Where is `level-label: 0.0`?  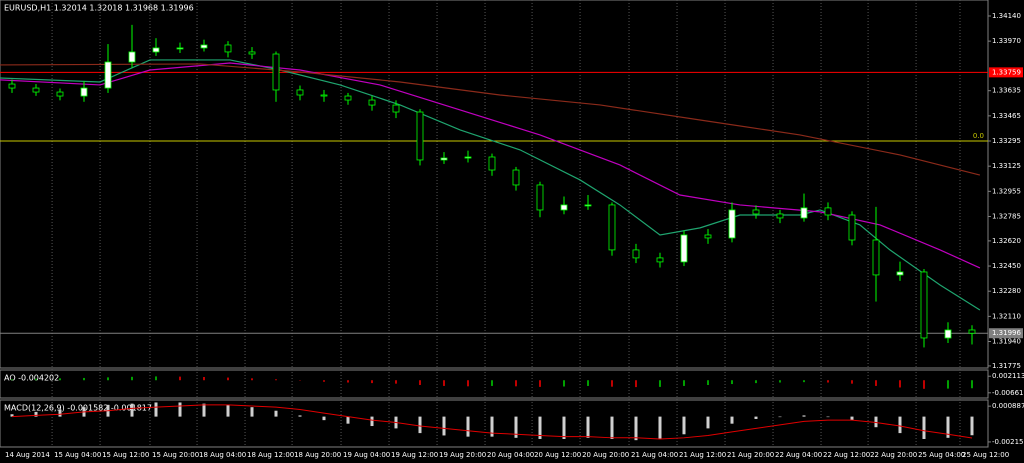 level-label: 0.0 is located at coordinates (978, 136).